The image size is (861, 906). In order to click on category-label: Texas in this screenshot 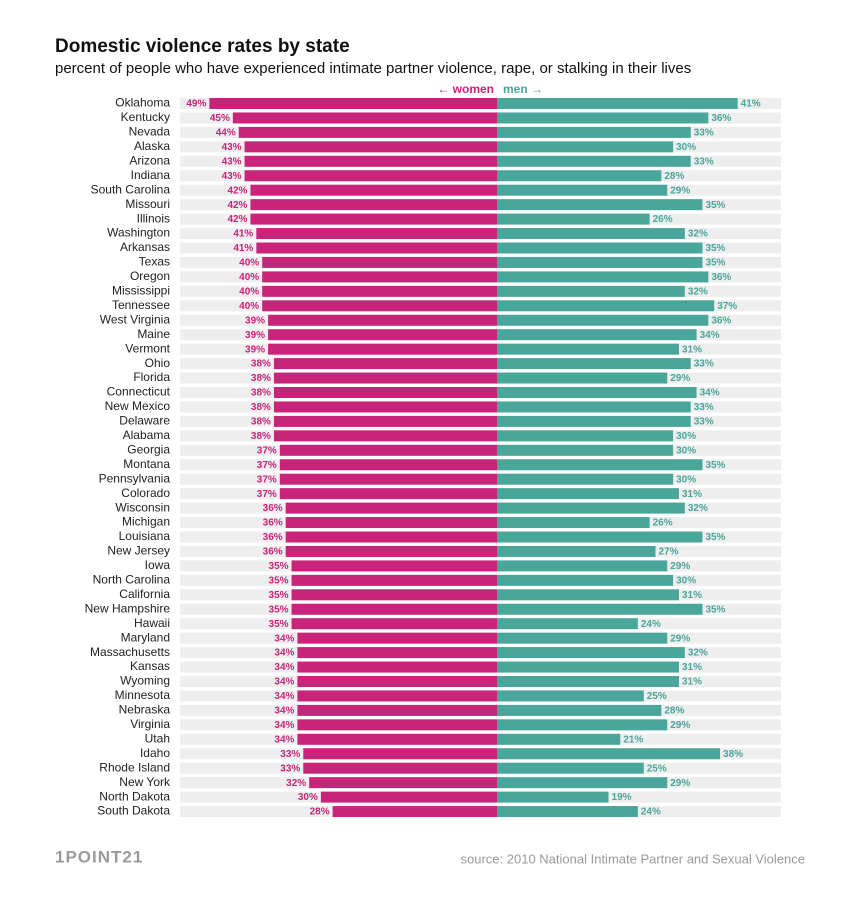, I will do `click(154, 262)`.